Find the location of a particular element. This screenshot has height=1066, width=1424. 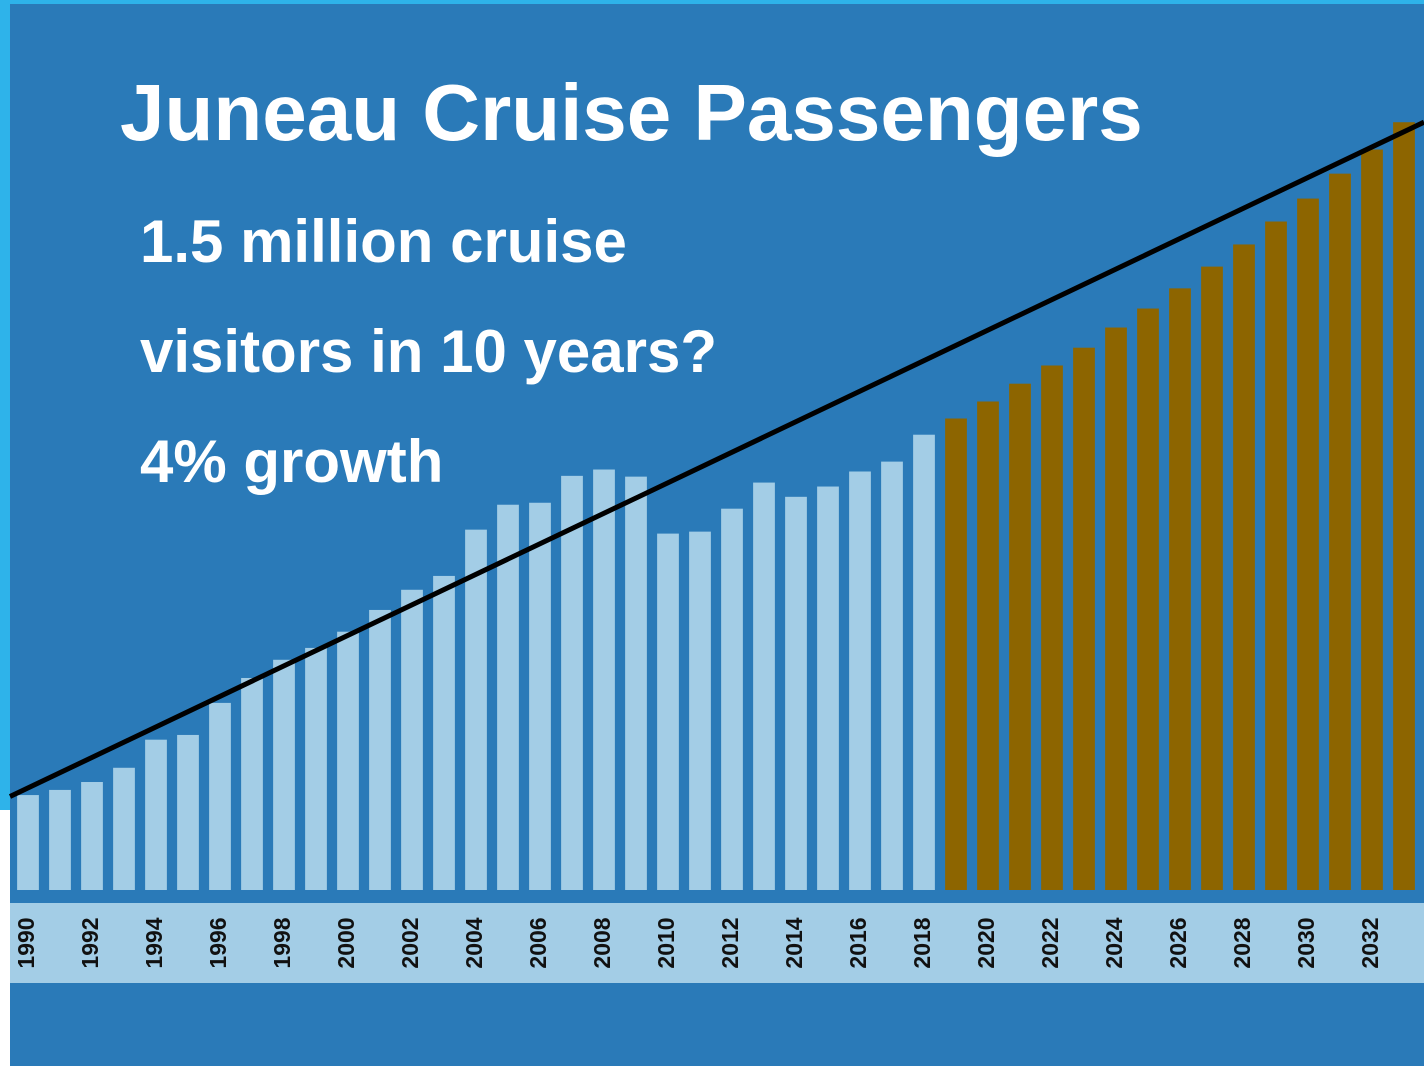

x-tick-label: 2030 is located at coordinates (1306, 942).